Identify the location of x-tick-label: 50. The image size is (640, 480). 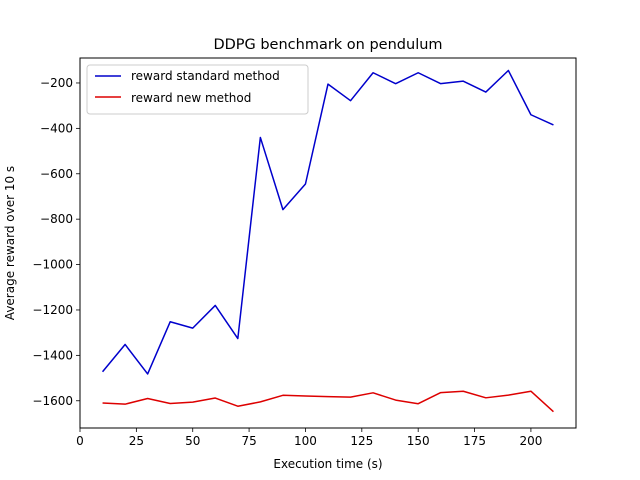
(192, 441).